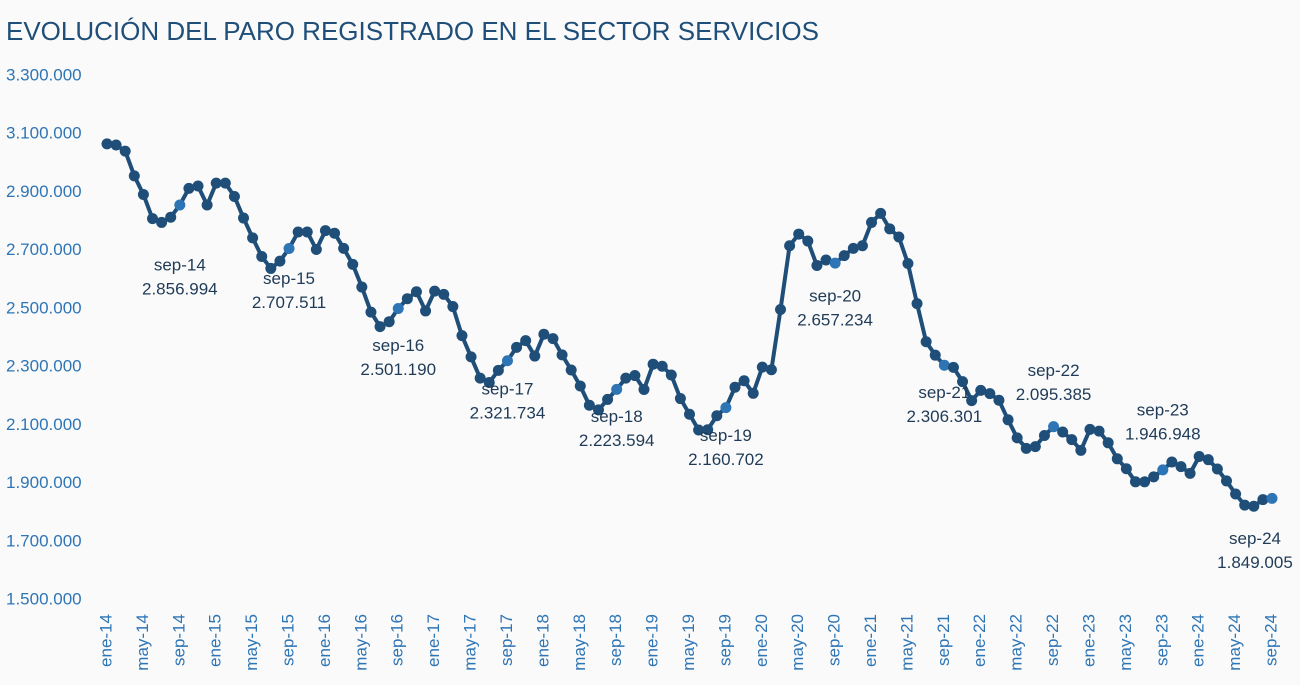 The height and width of the screenshot is (685, 1300). What do you see at coordinates (688, 642) in the screenshot?
I see `x-tick-label: may-19` at bounding box center [688, 642].